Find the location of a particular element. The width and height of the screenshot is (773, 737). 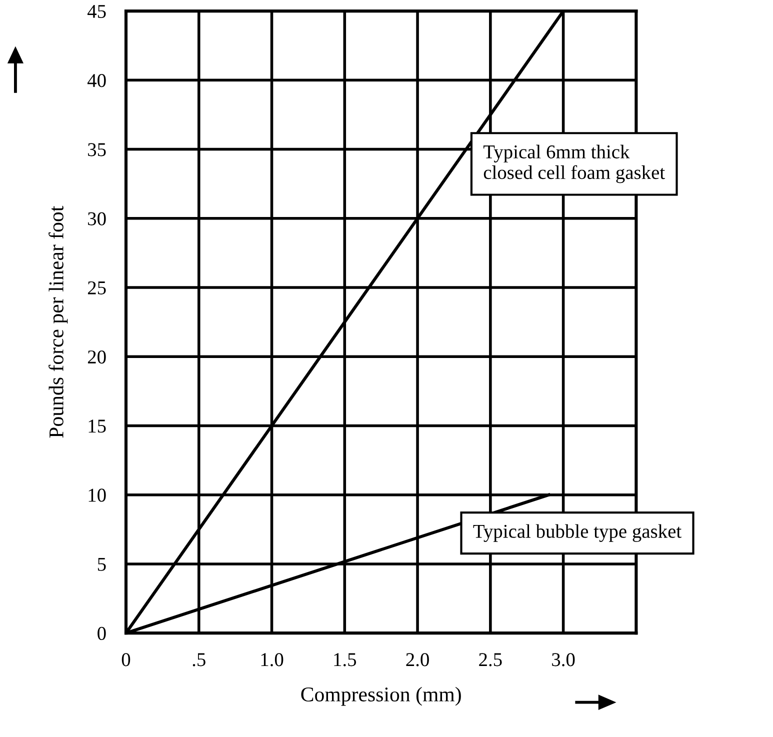

x-tick-label: 1.5 is located at coordinates (345, 659).